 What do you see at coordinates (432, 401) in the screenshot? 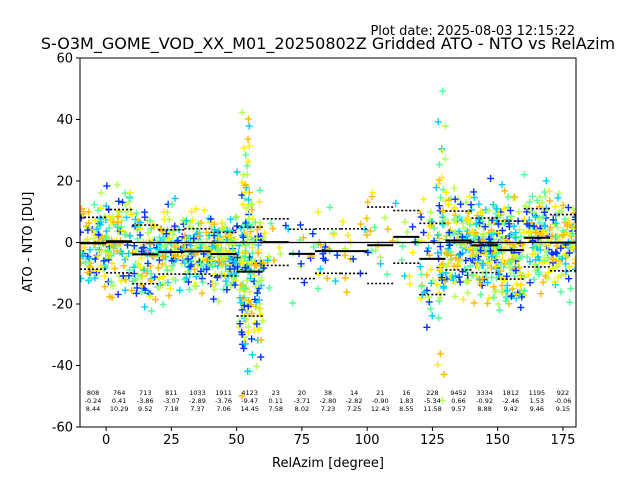
I see `bin-mean: -5.34` at bounding box center [432, 401].